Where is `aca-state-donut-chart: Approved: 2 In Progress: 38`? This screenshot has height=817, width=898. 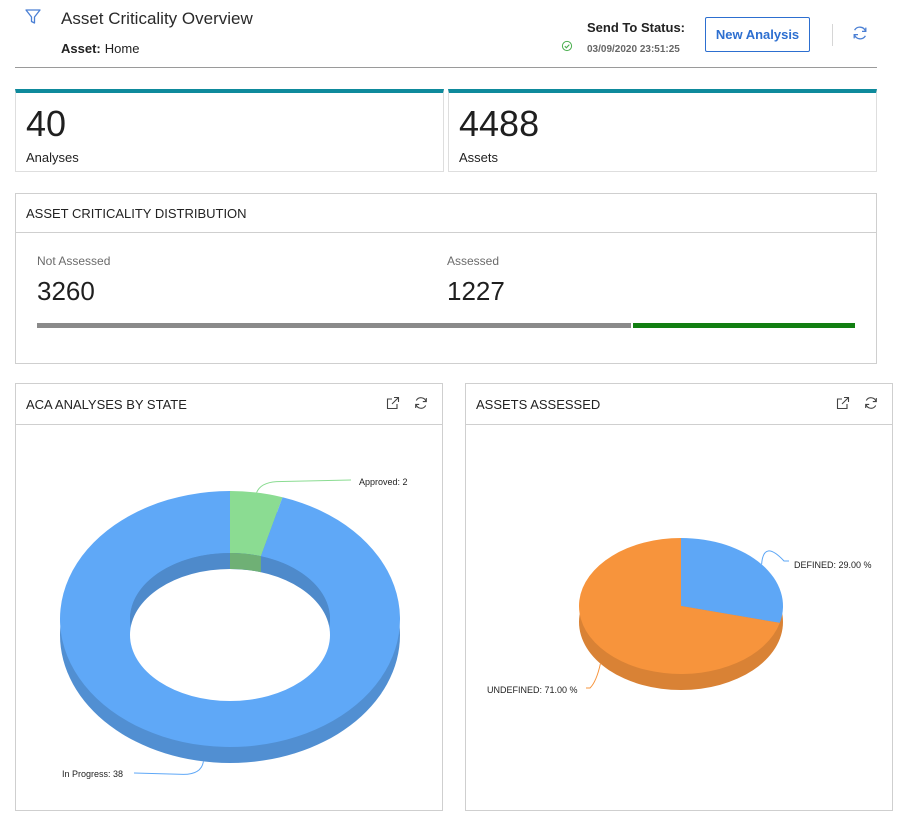
aca-state-donut-chart: Approved: 2 In Progress: 38 is located at coordinates (234, 628).